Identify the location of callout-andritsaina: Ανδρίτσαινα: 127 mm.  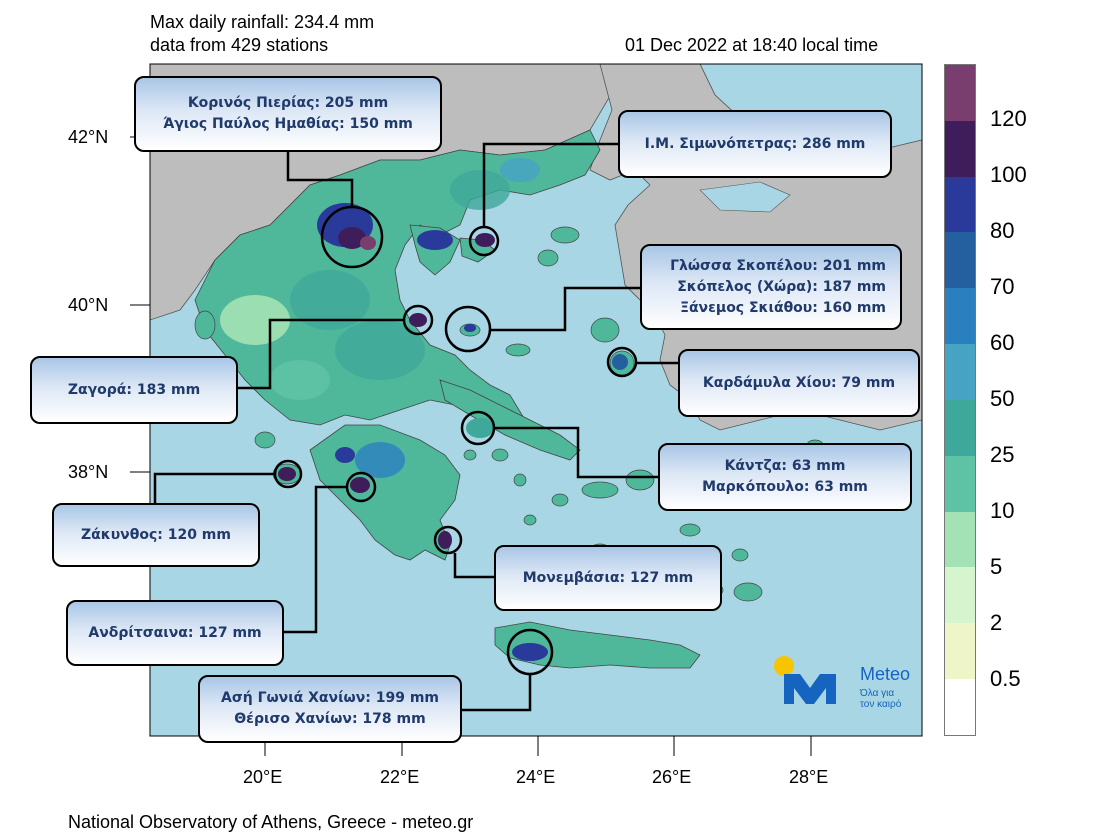
(175, 633).